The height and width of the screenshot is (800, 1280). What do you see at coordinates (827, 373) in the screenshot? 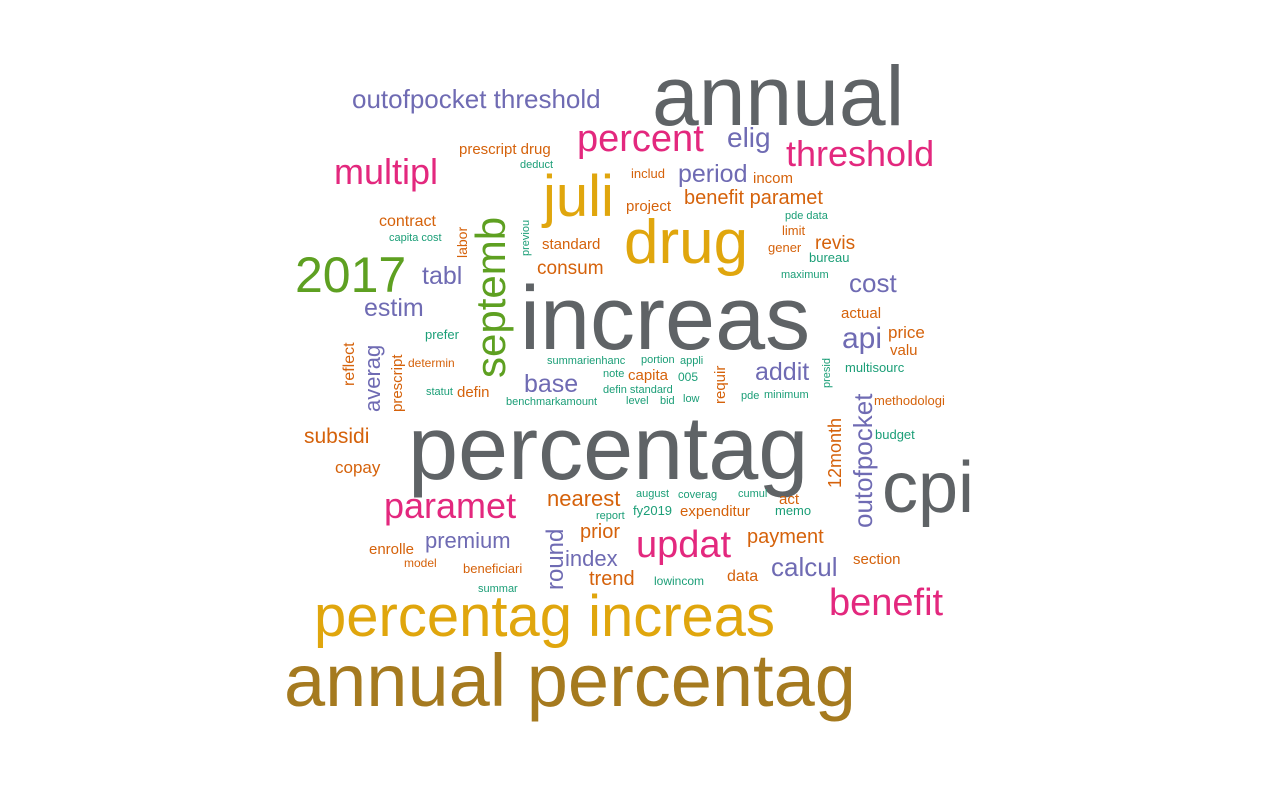
I see `word-presid: presid` at bounding box center [827, 373].